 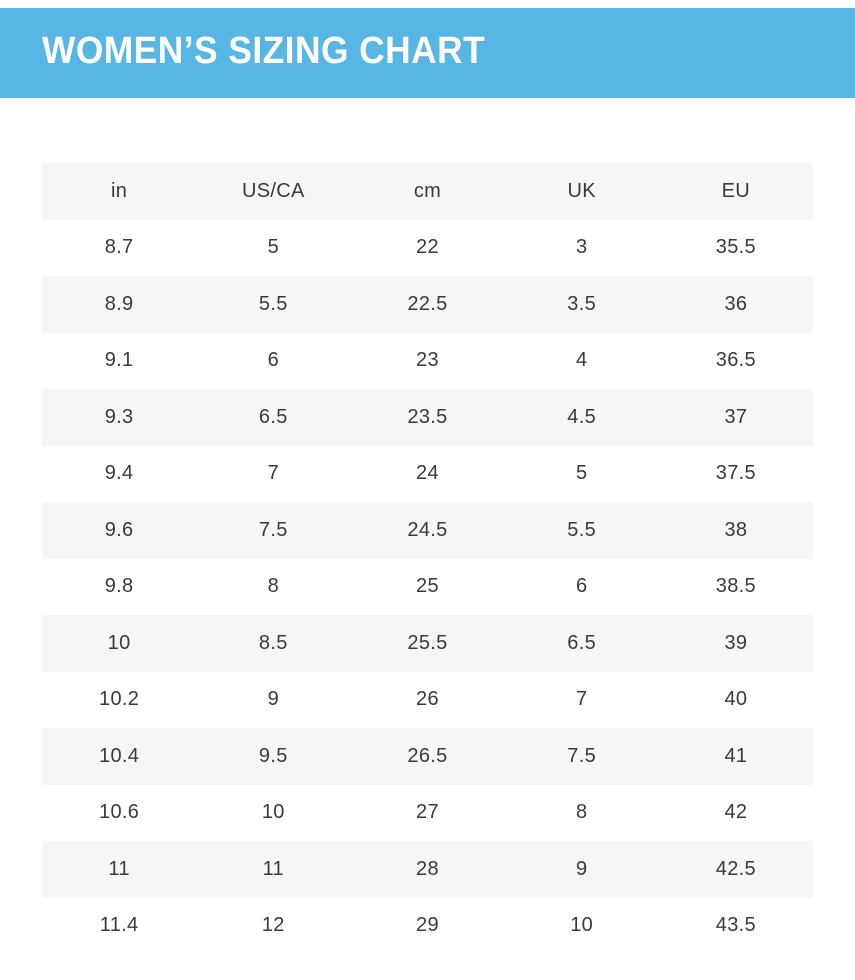 I want to click on table-cell: 22.5, so click(x=427, y=303).